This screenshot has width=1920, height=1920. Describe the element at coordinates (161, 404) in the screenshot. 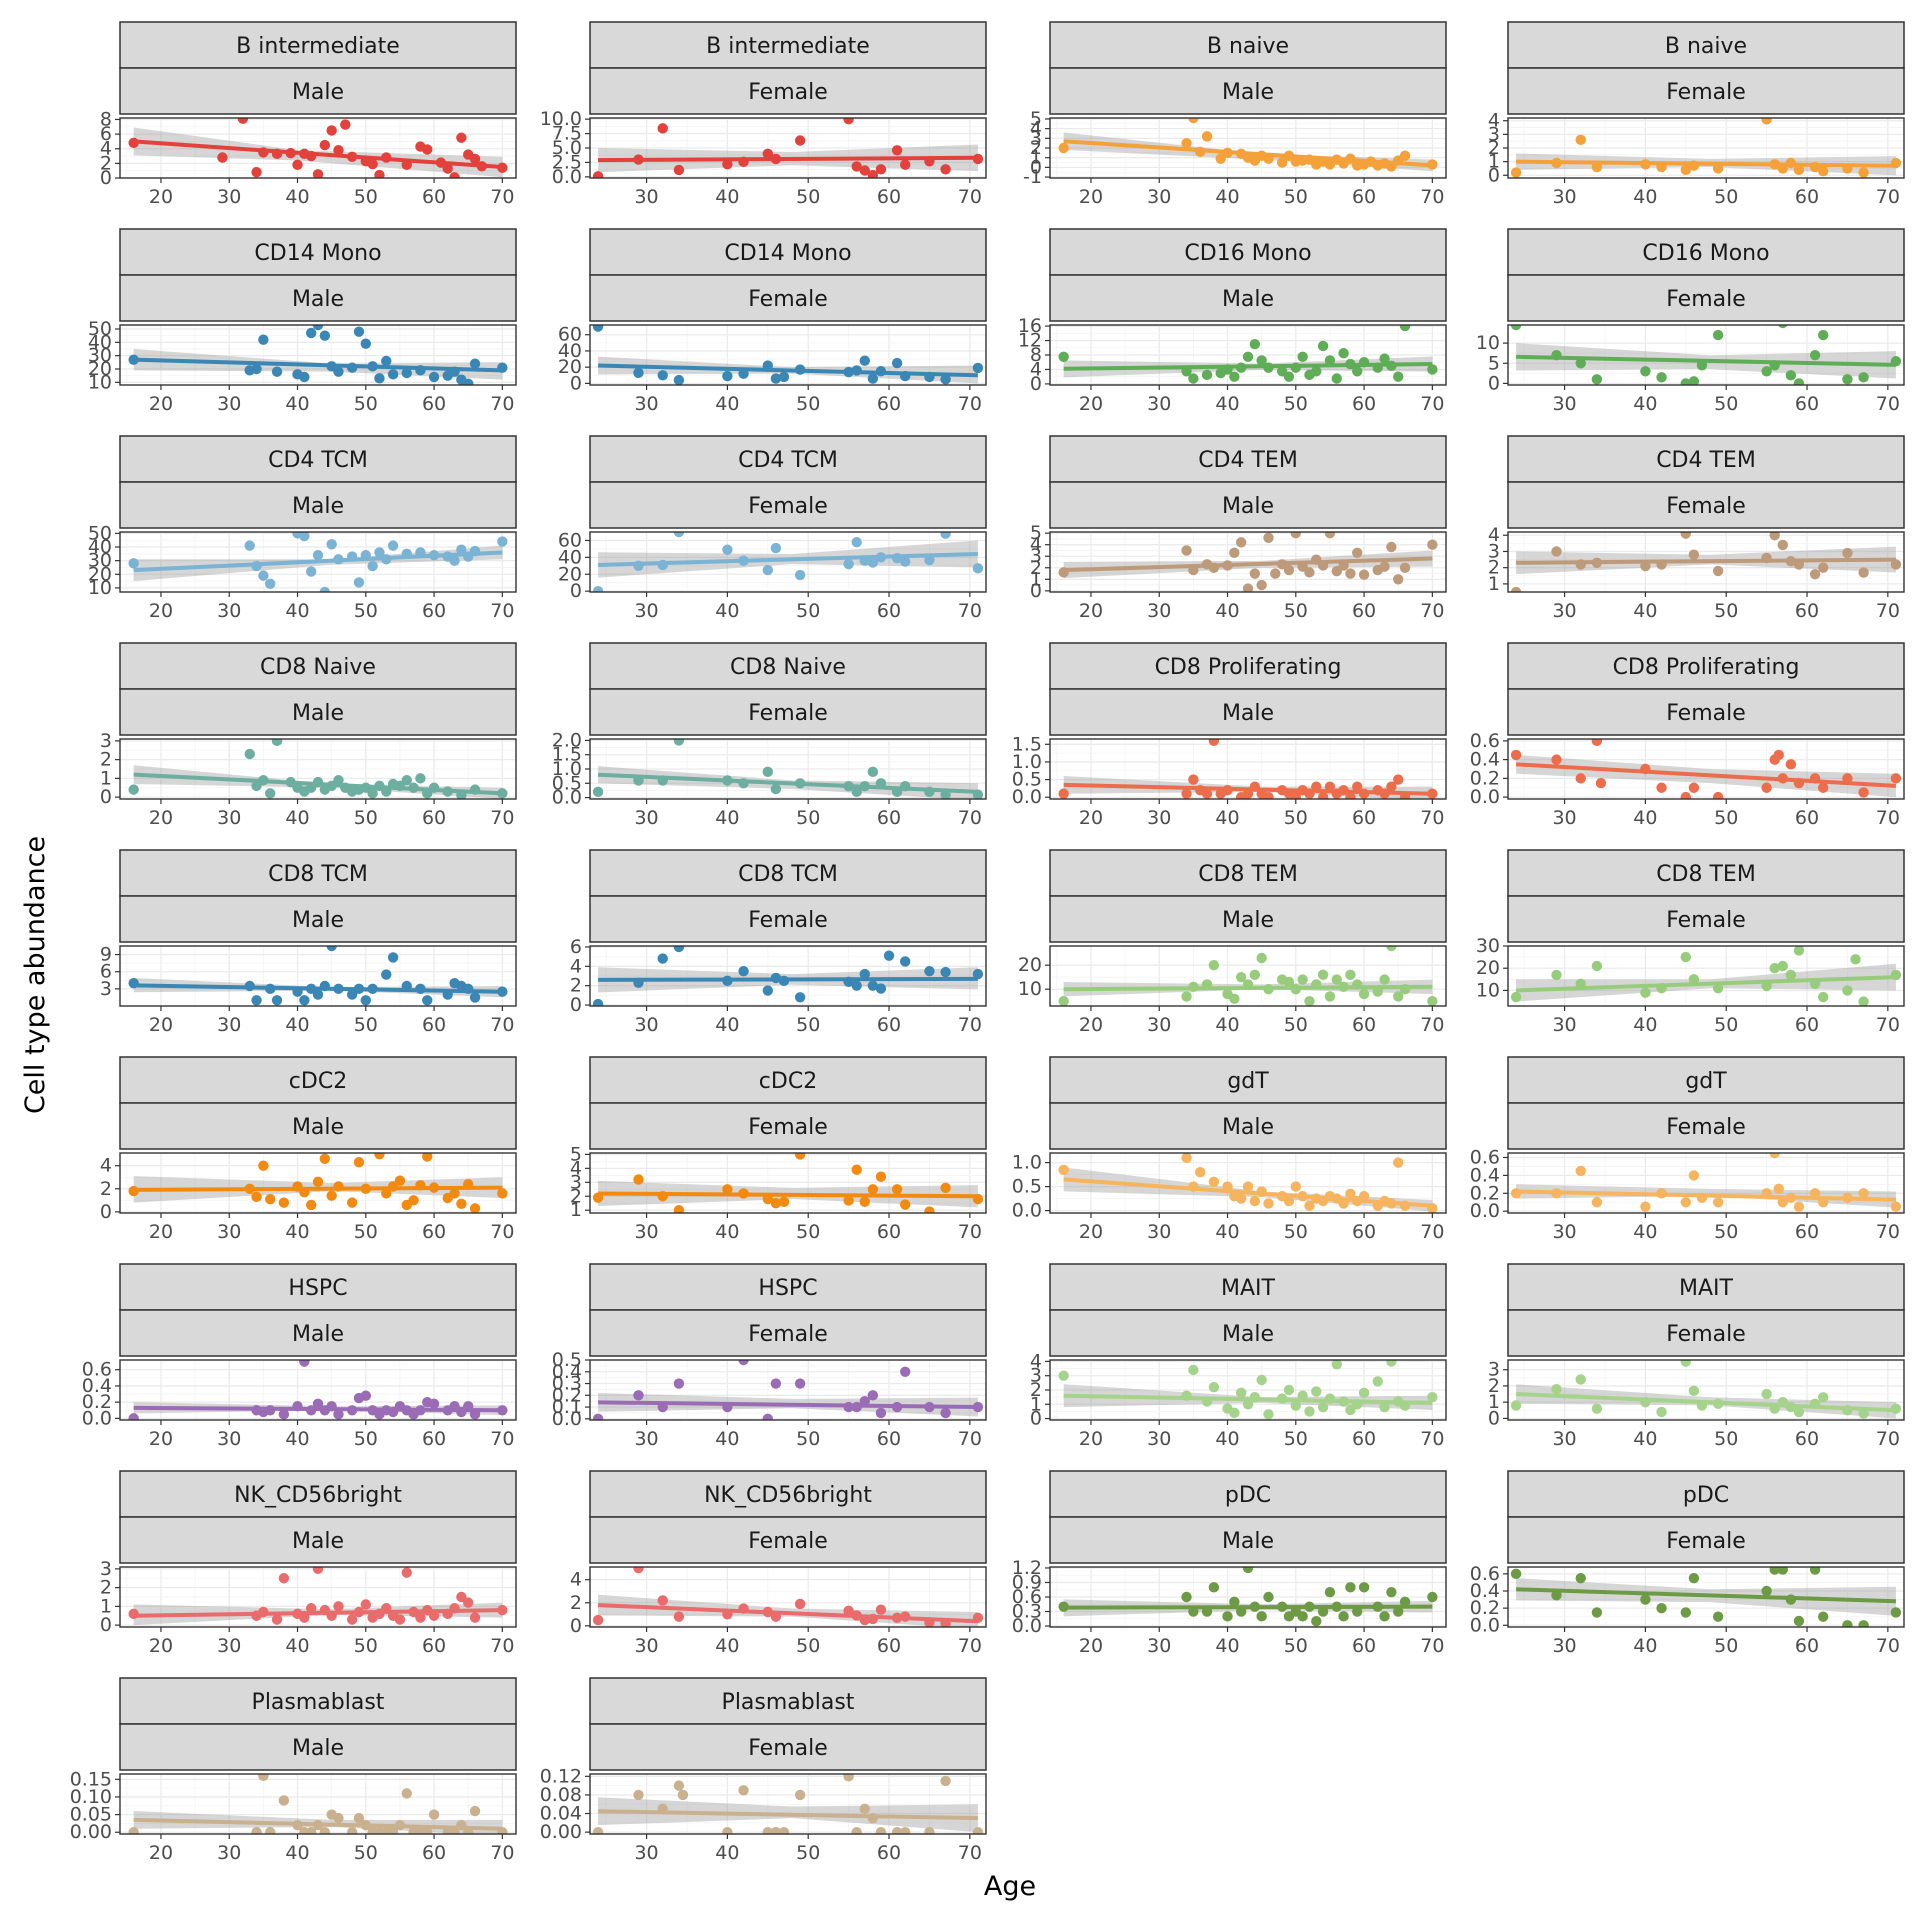

I see `x-tick-label: 20` at that location.